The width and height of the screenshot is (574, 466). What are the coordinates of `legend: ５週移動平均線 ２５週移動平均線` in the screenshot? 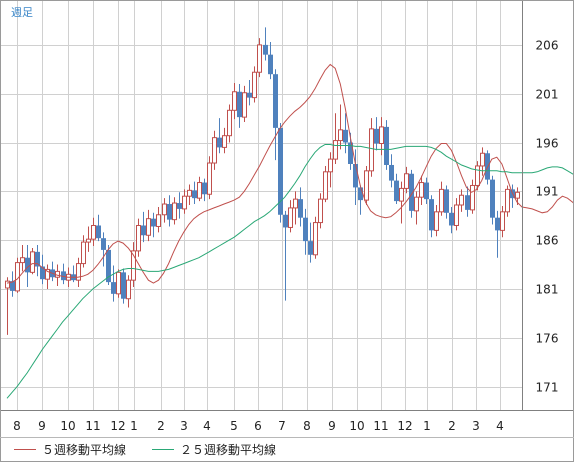 It's located at (145, 449).